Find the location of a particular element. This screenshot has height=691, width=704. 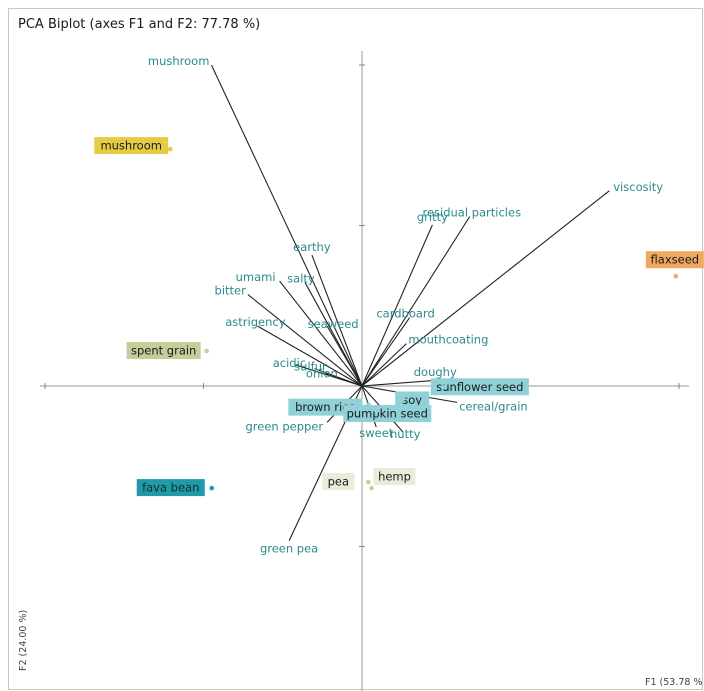

vector-bitter is located at coordinates (305, 340).